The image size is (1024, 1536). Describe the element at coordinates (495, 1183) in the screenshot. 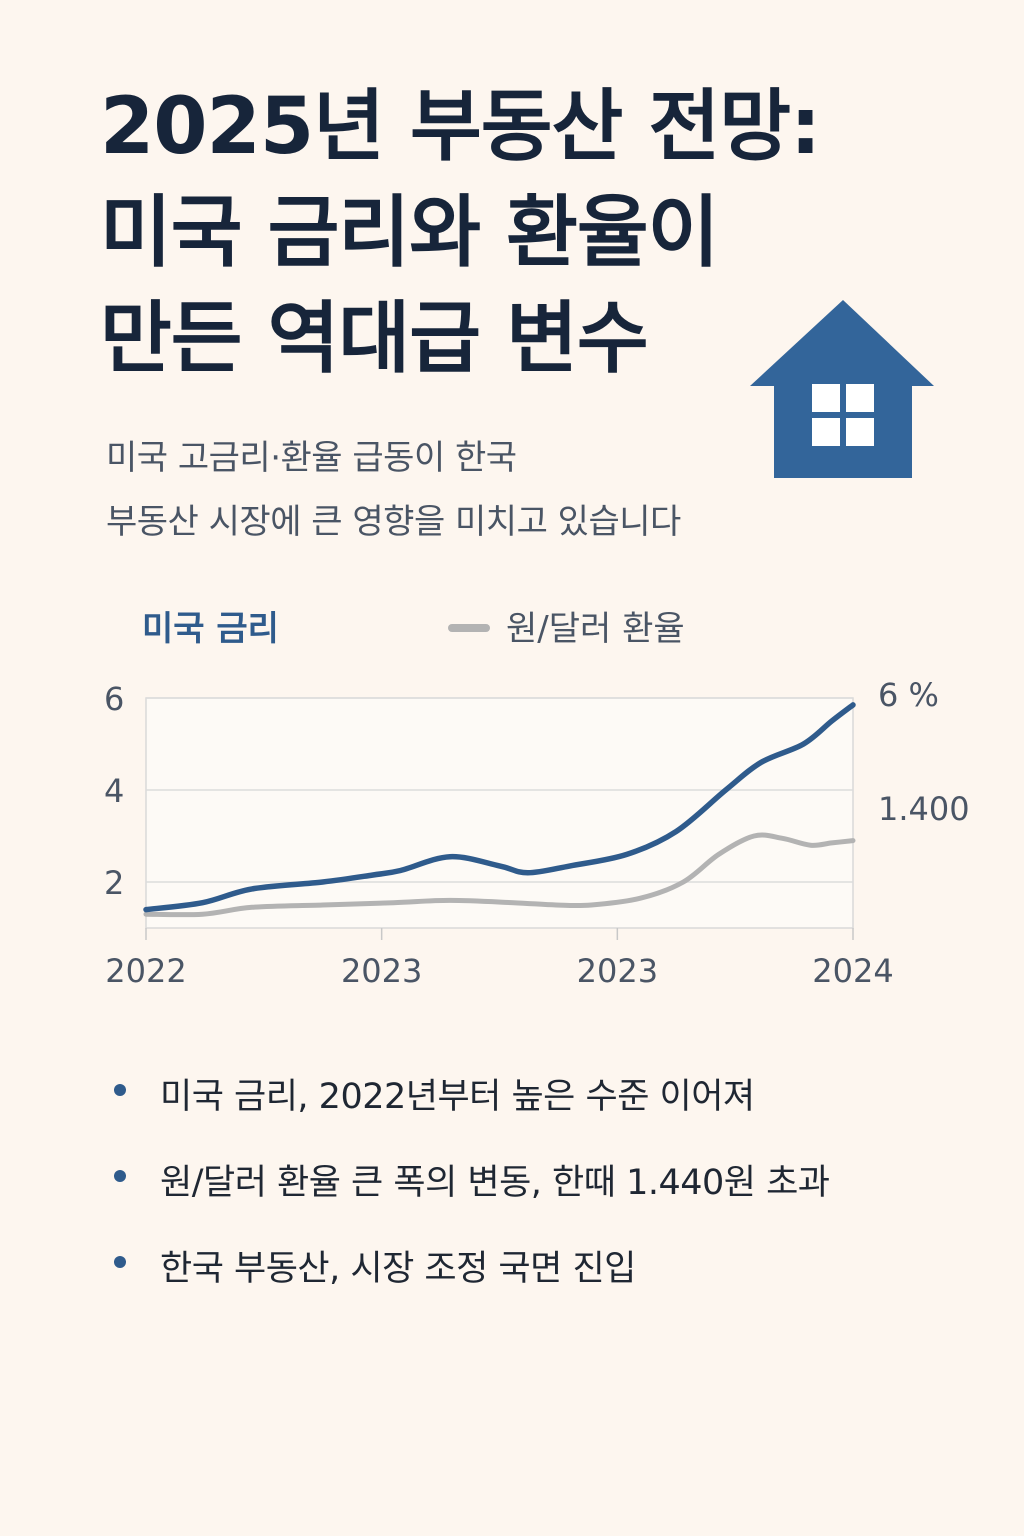

I see `bullet-text: 원/달러 환율 큰 폭의 변동, 한때 1.440원 초과` at that location.